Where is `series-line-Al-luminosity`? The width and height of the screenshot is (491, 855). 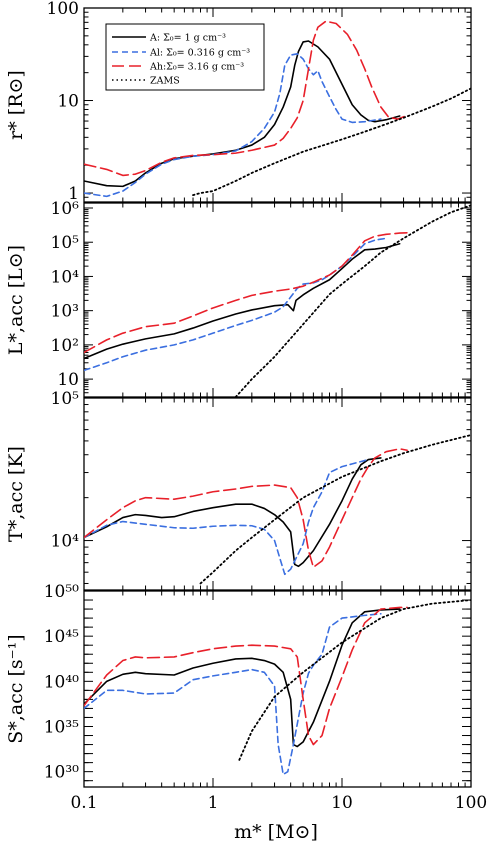
series-line-Al-luminosity is located at coordinates (235, 304).